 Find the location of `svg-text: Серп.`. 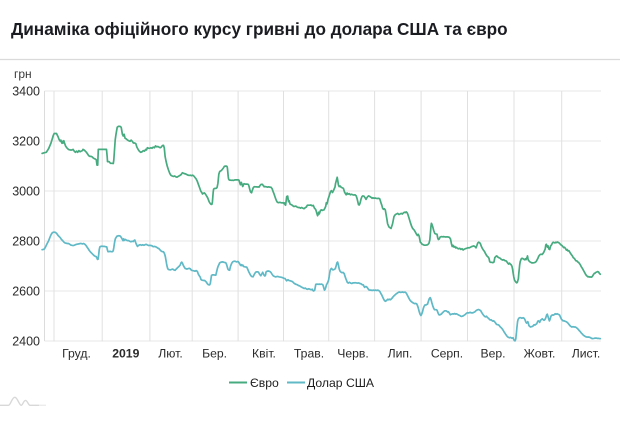

svg-text: Серп. is located at coordinates (447, 354).